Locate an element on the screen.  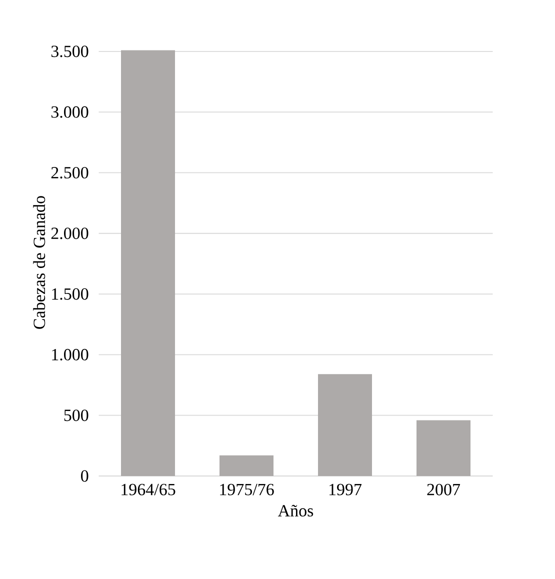
x-tick-label: 1997 is located at coordinates (346, 490).